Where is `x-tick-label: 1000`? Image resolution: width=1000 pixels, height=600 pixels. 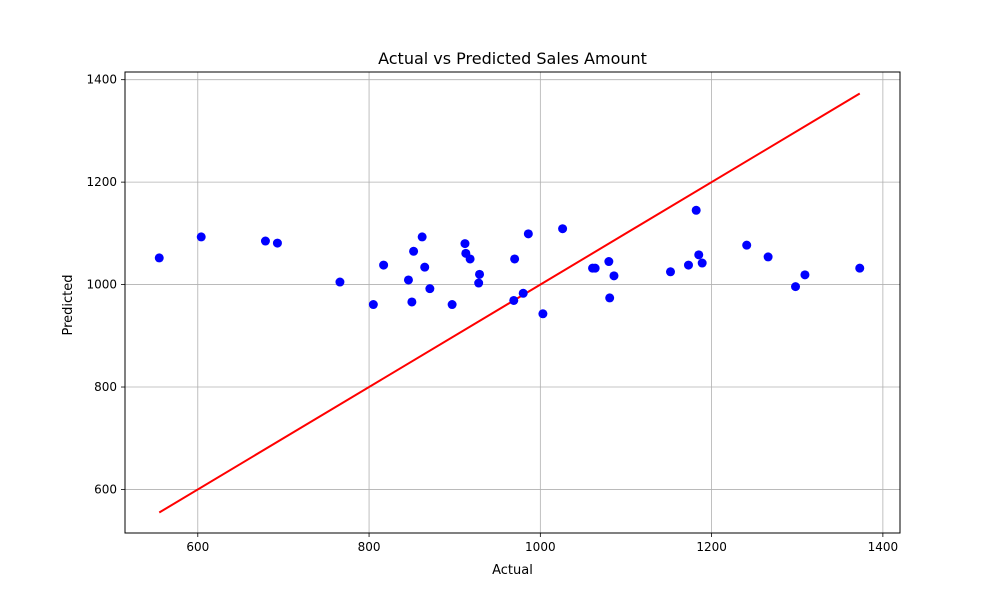
x-tick-label: 1000 is located at coordinates (540, 547).